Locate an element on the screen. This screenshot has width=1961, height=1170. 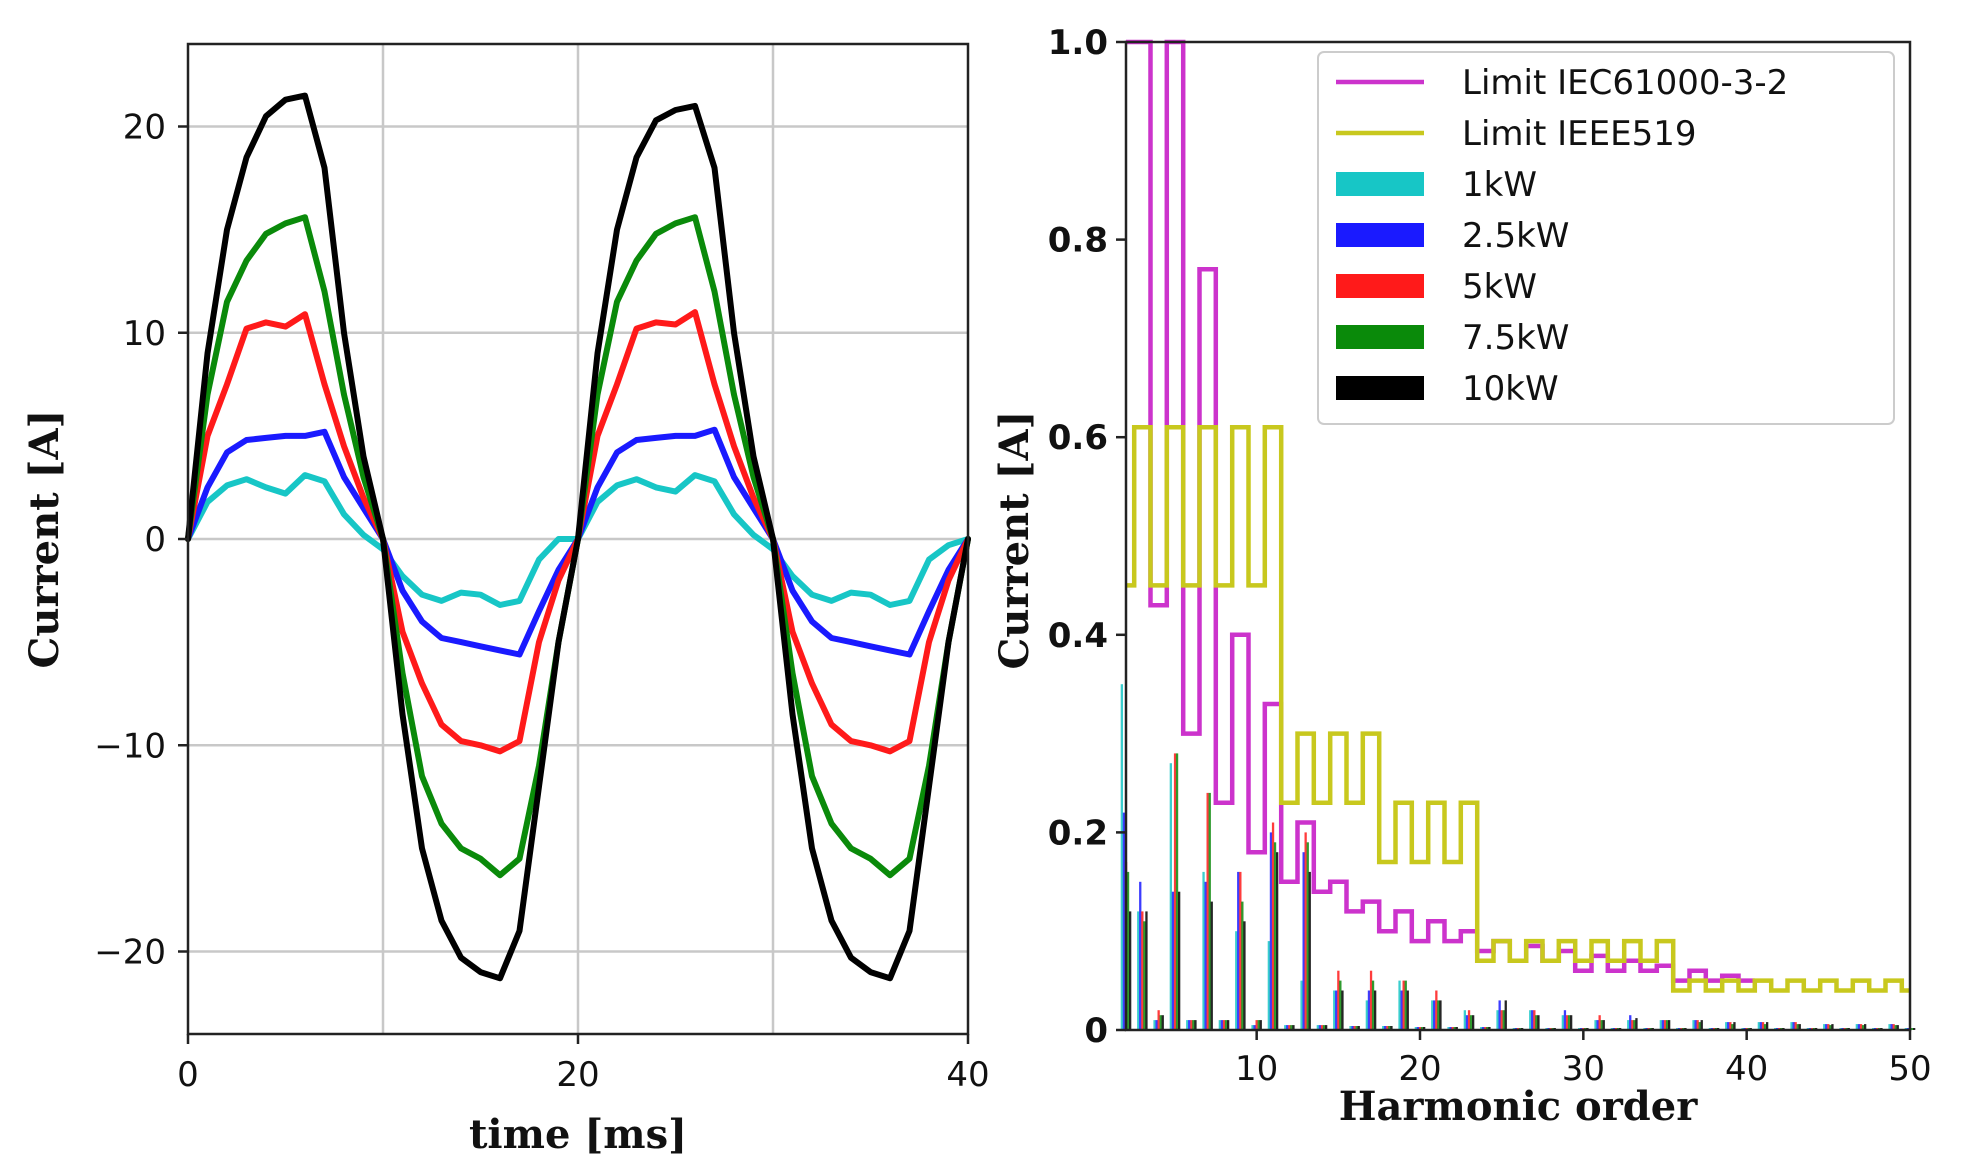
harmonic-bar-7.5kW-h31 is located at coordinates (1601, 1025).